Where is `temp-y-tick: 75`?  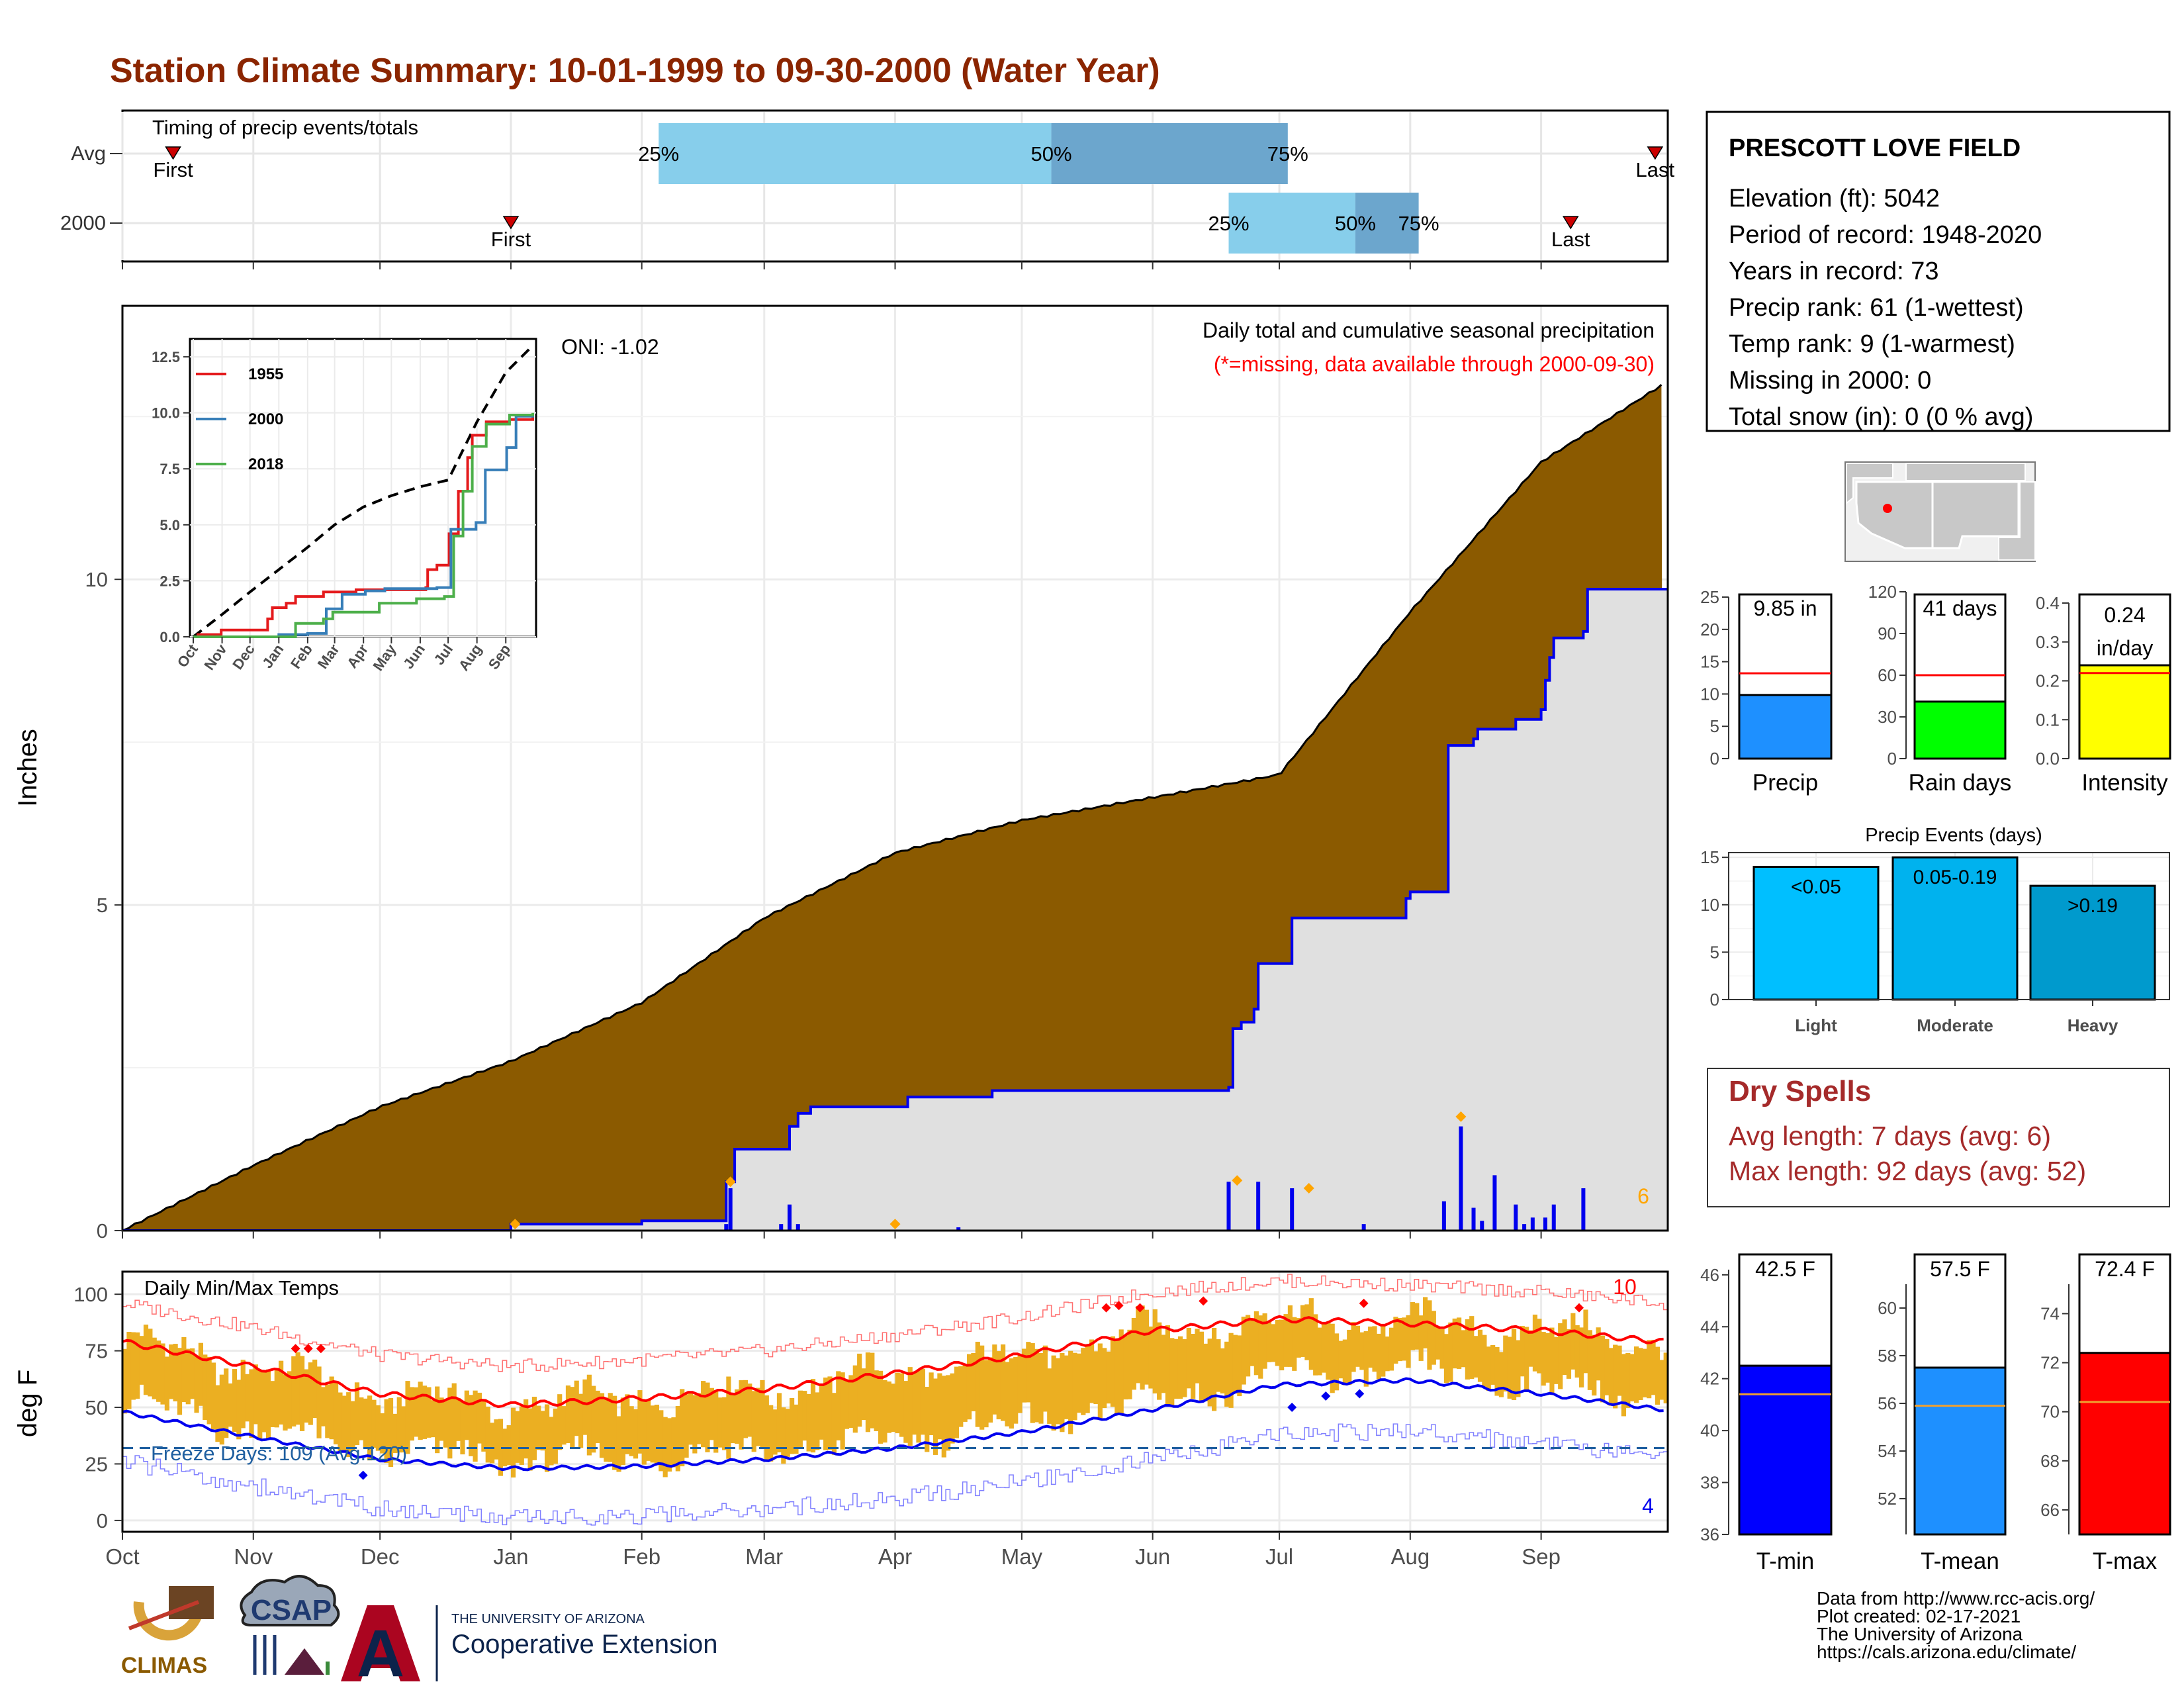
temp-y-tick: 75 is located at coordinates (97, 1351).